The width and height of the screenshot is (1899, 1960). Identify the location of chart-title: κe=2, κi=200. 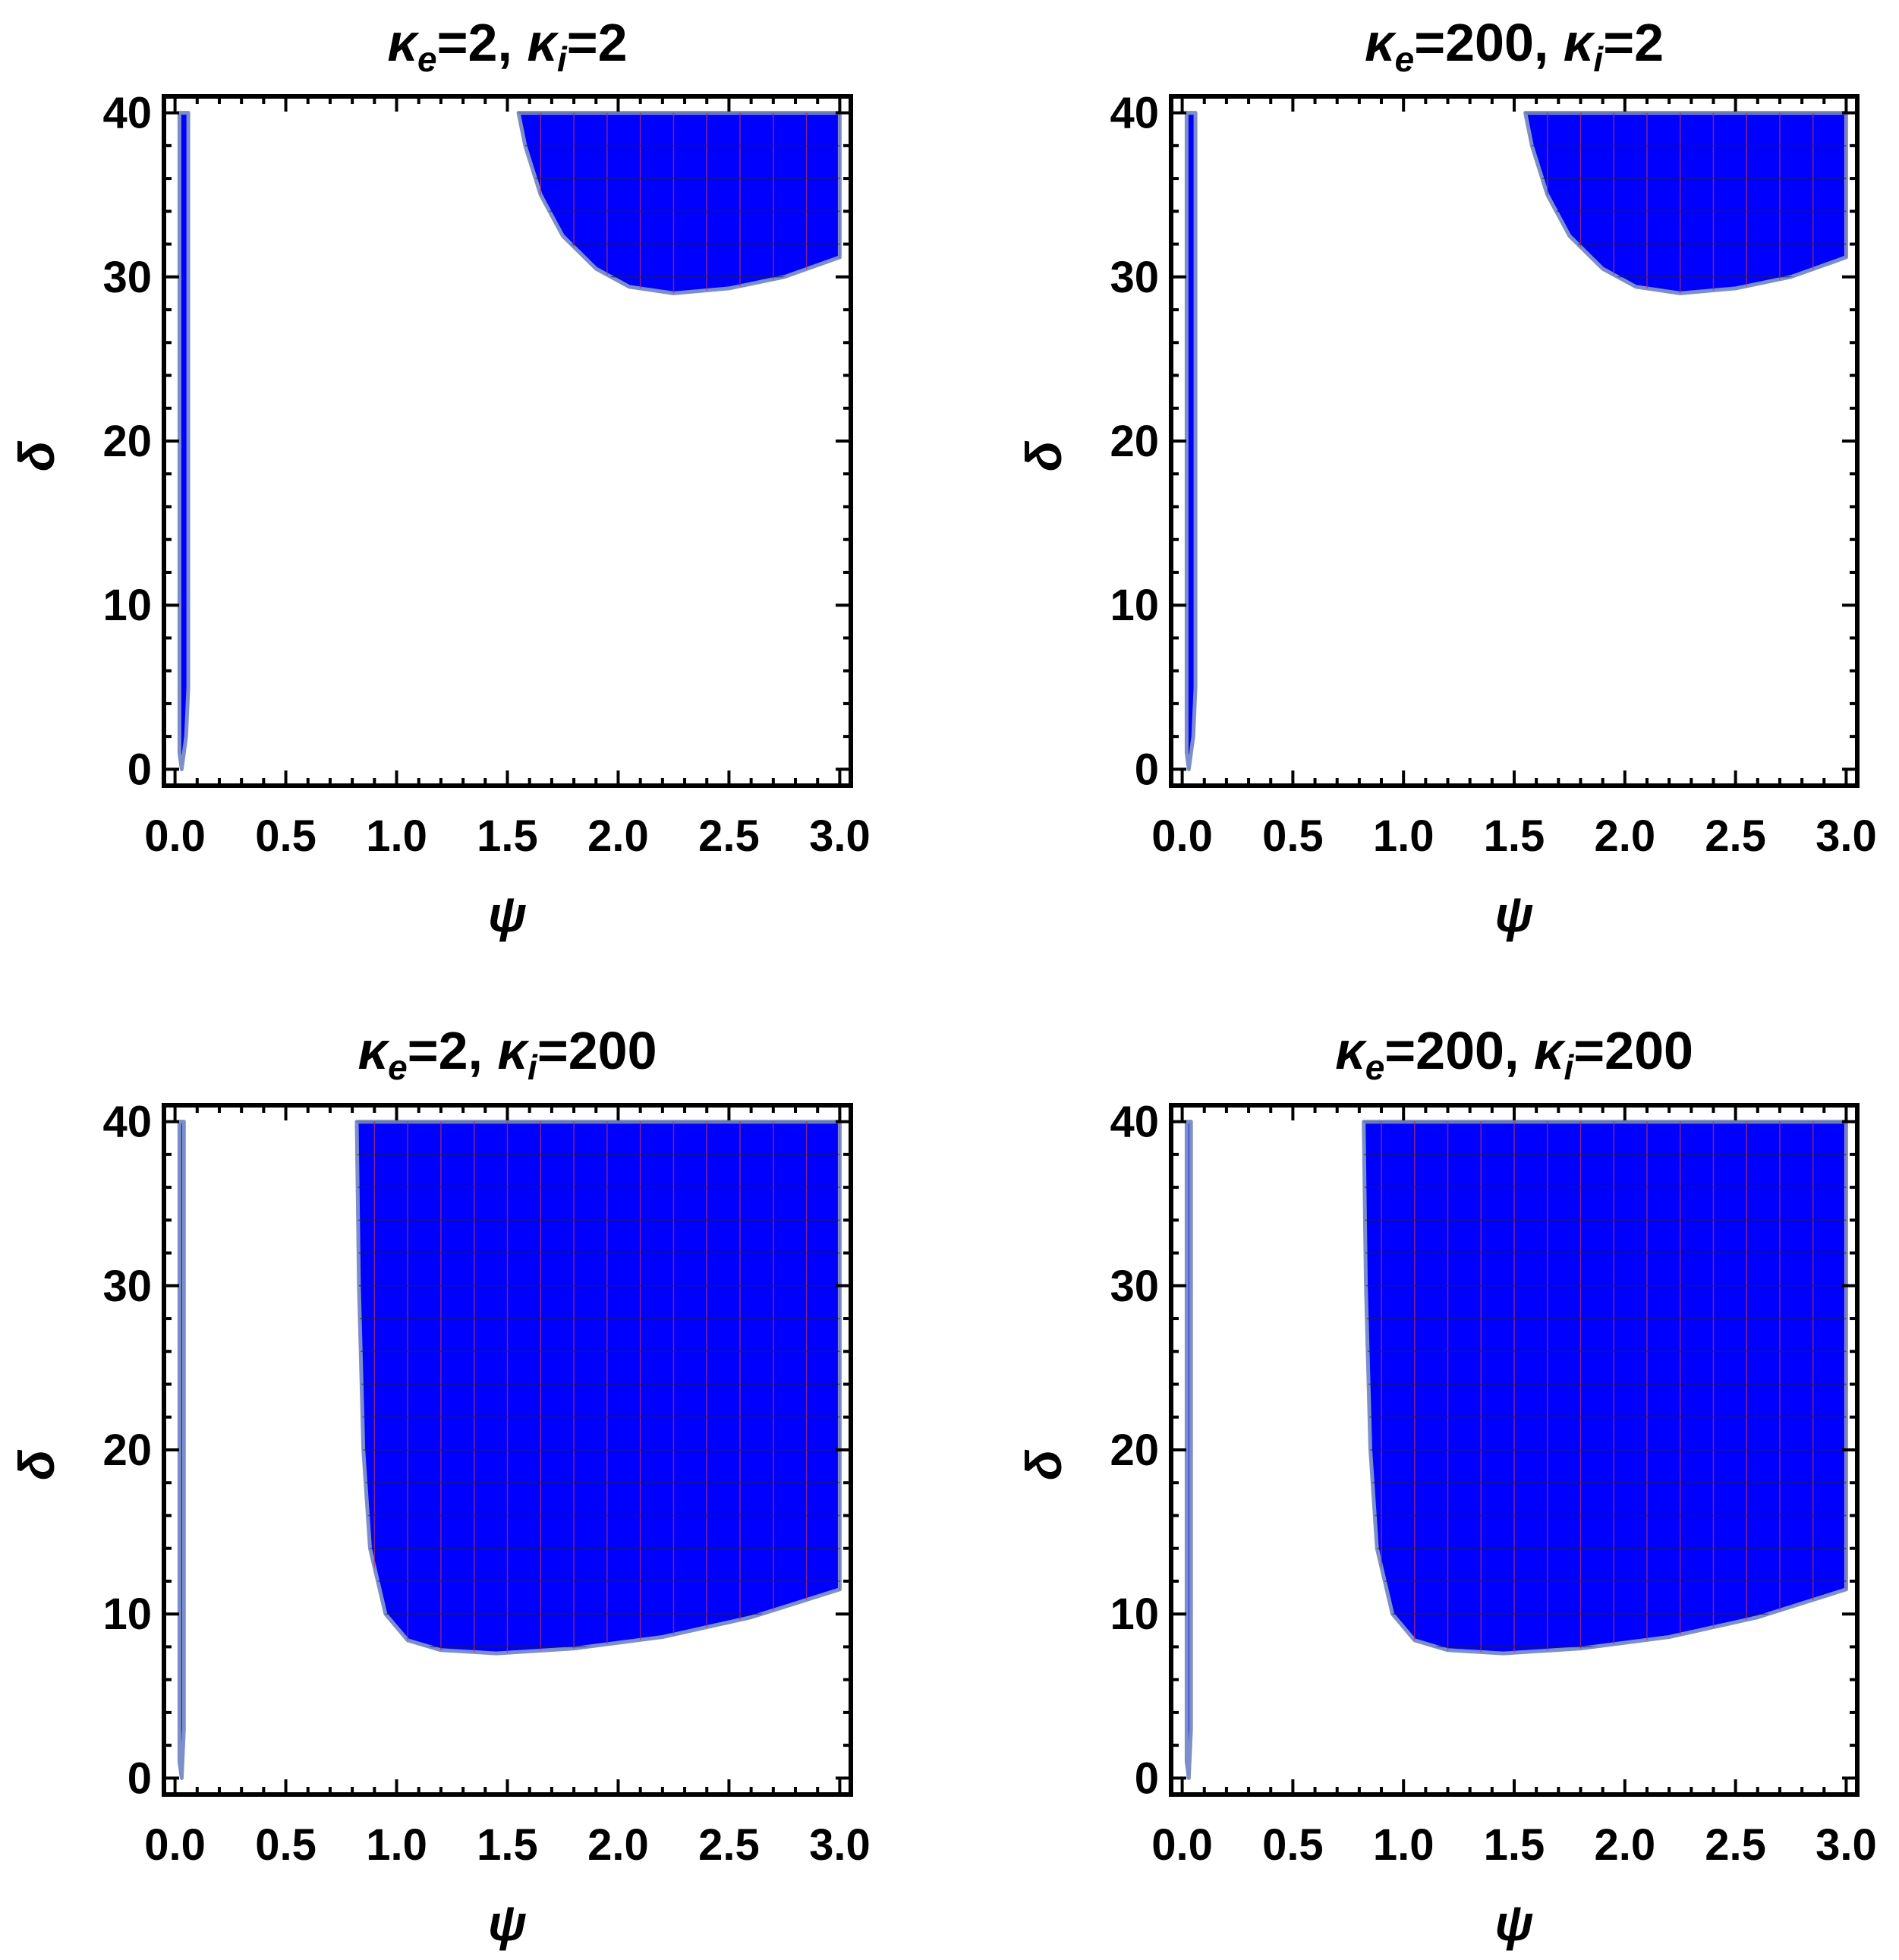
(507, 1054).